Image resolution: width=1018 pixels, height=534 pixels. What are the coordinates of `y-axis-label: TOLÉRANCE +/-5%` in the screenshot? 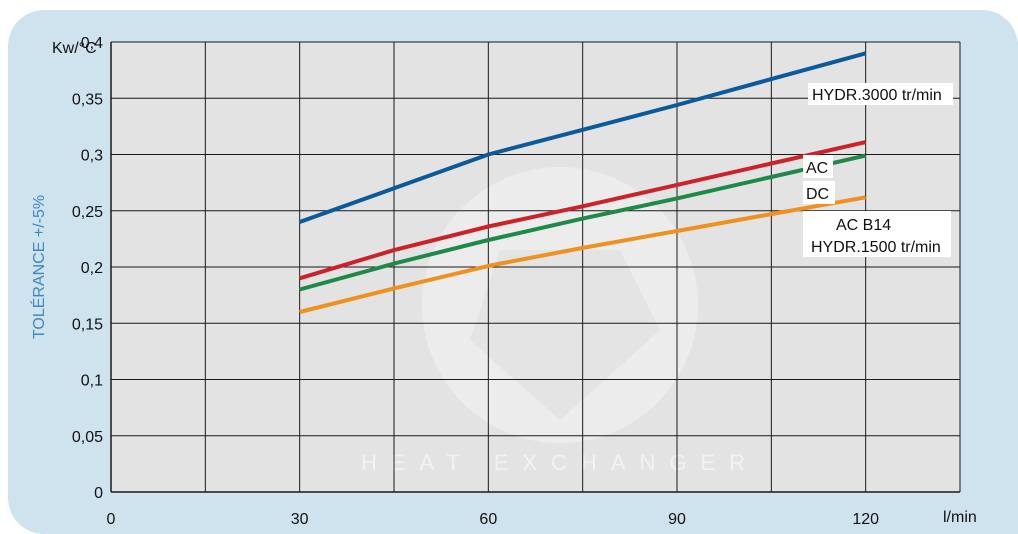 It's located at (38, 267).